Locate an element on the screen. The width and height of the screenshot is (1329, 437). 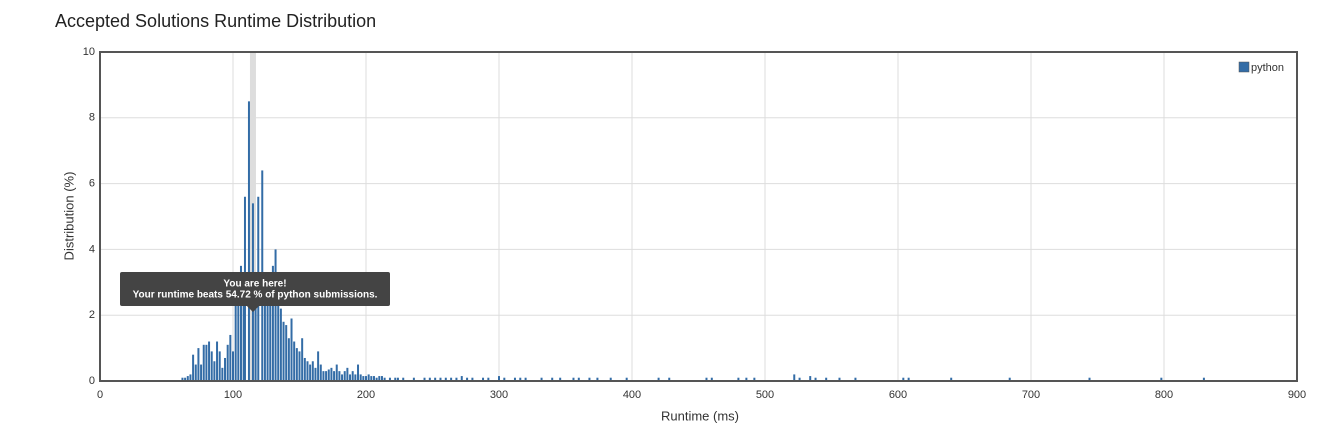
x-tick-label: 500 is located at coordinates (765, 395).